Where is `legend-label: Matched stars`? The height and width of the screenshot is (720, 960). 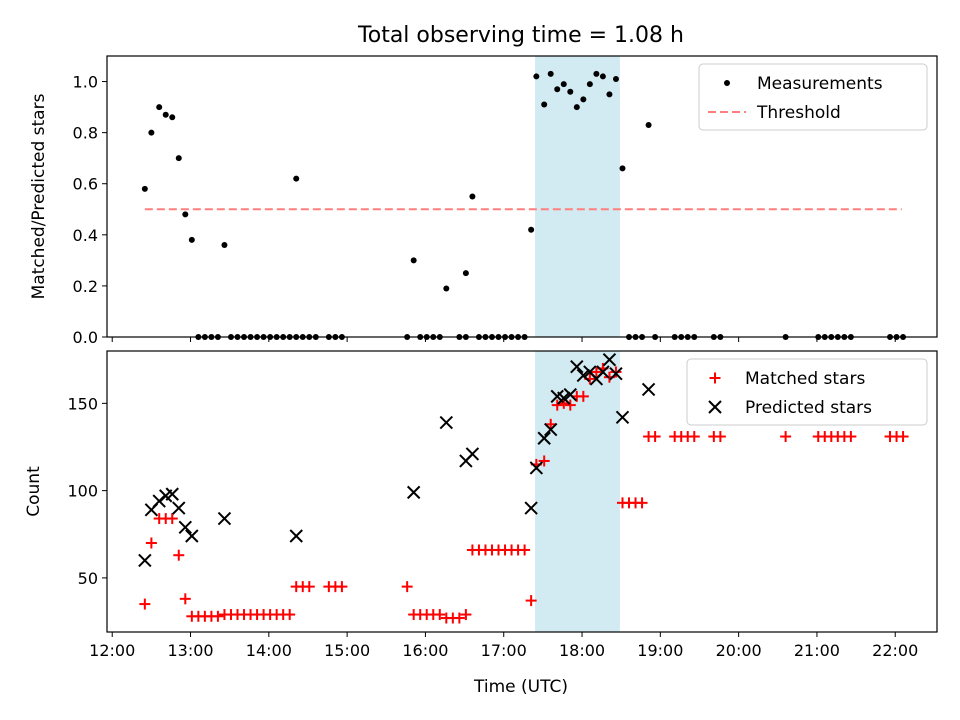
legend-label: Matched stars is located at coordinates (805, 379).